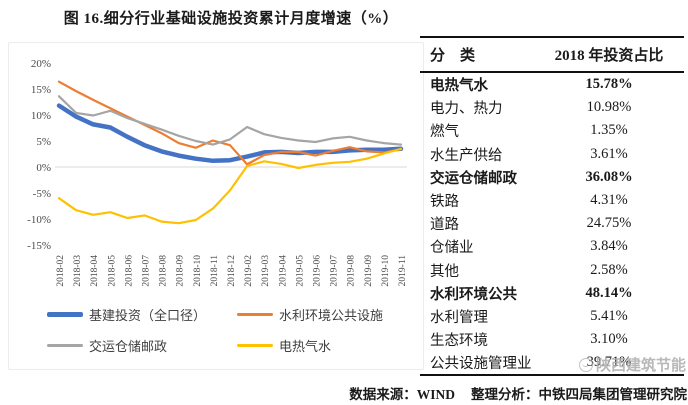  Describe the element at coordinates (232, 271) in the screenshot. I see `x-axis-tick-label: 2018-12` at that location.